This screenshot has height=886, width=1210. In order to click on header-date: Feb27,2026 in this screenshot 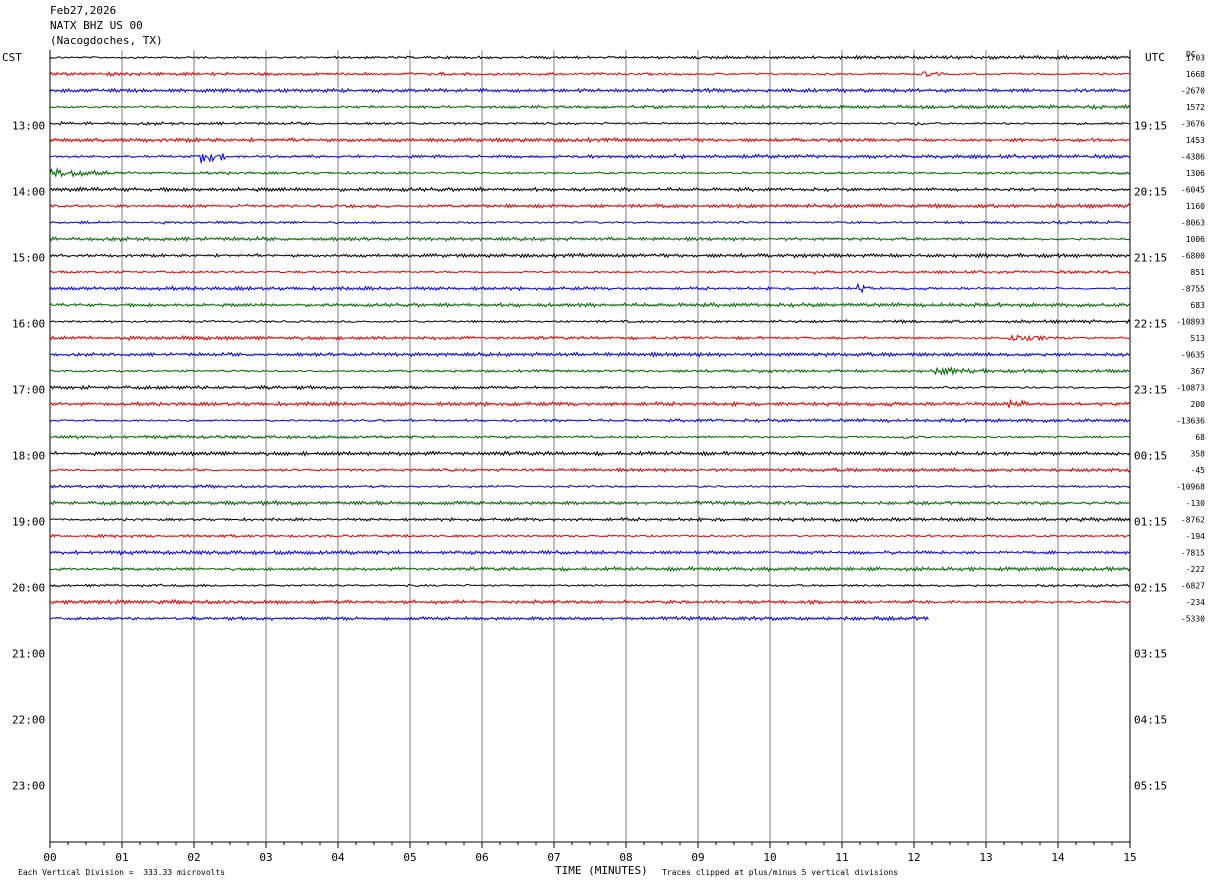, I will do `click(83, 10)`.